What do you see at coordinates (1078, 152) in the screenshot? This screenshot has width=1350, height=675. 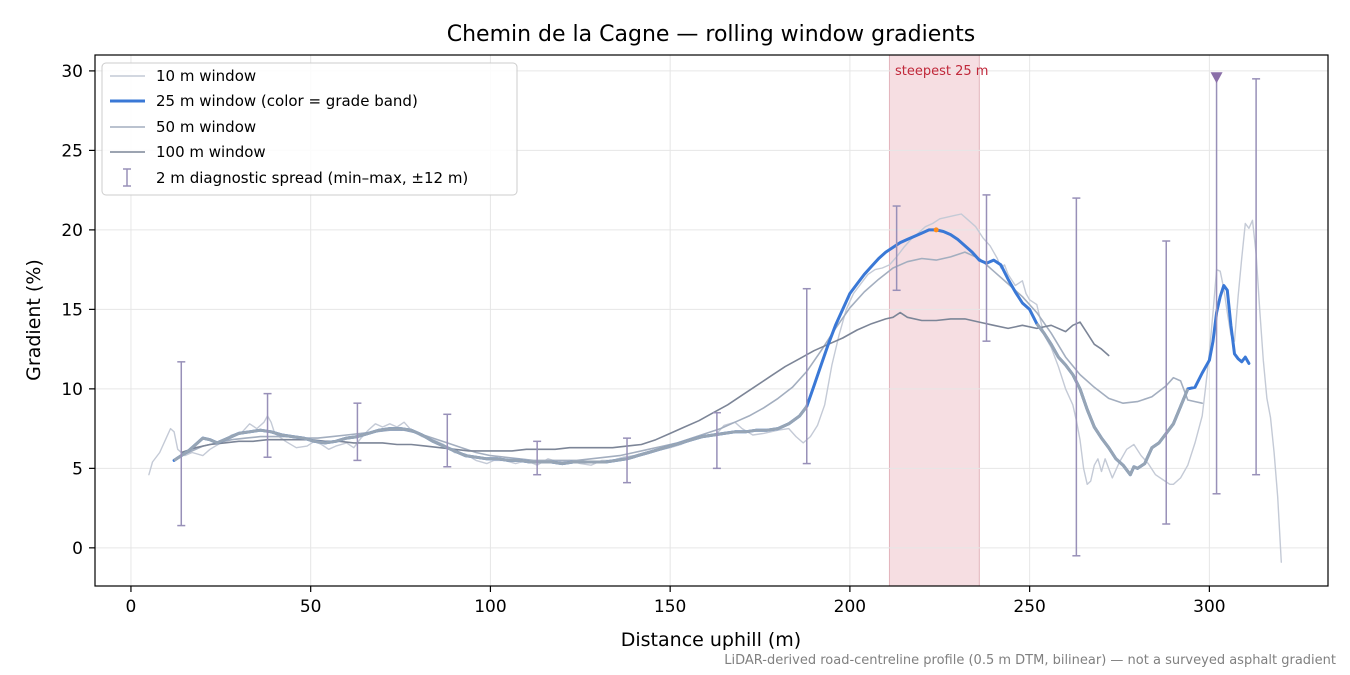 I see `marker-layer` at bounding box center [1078, 152].